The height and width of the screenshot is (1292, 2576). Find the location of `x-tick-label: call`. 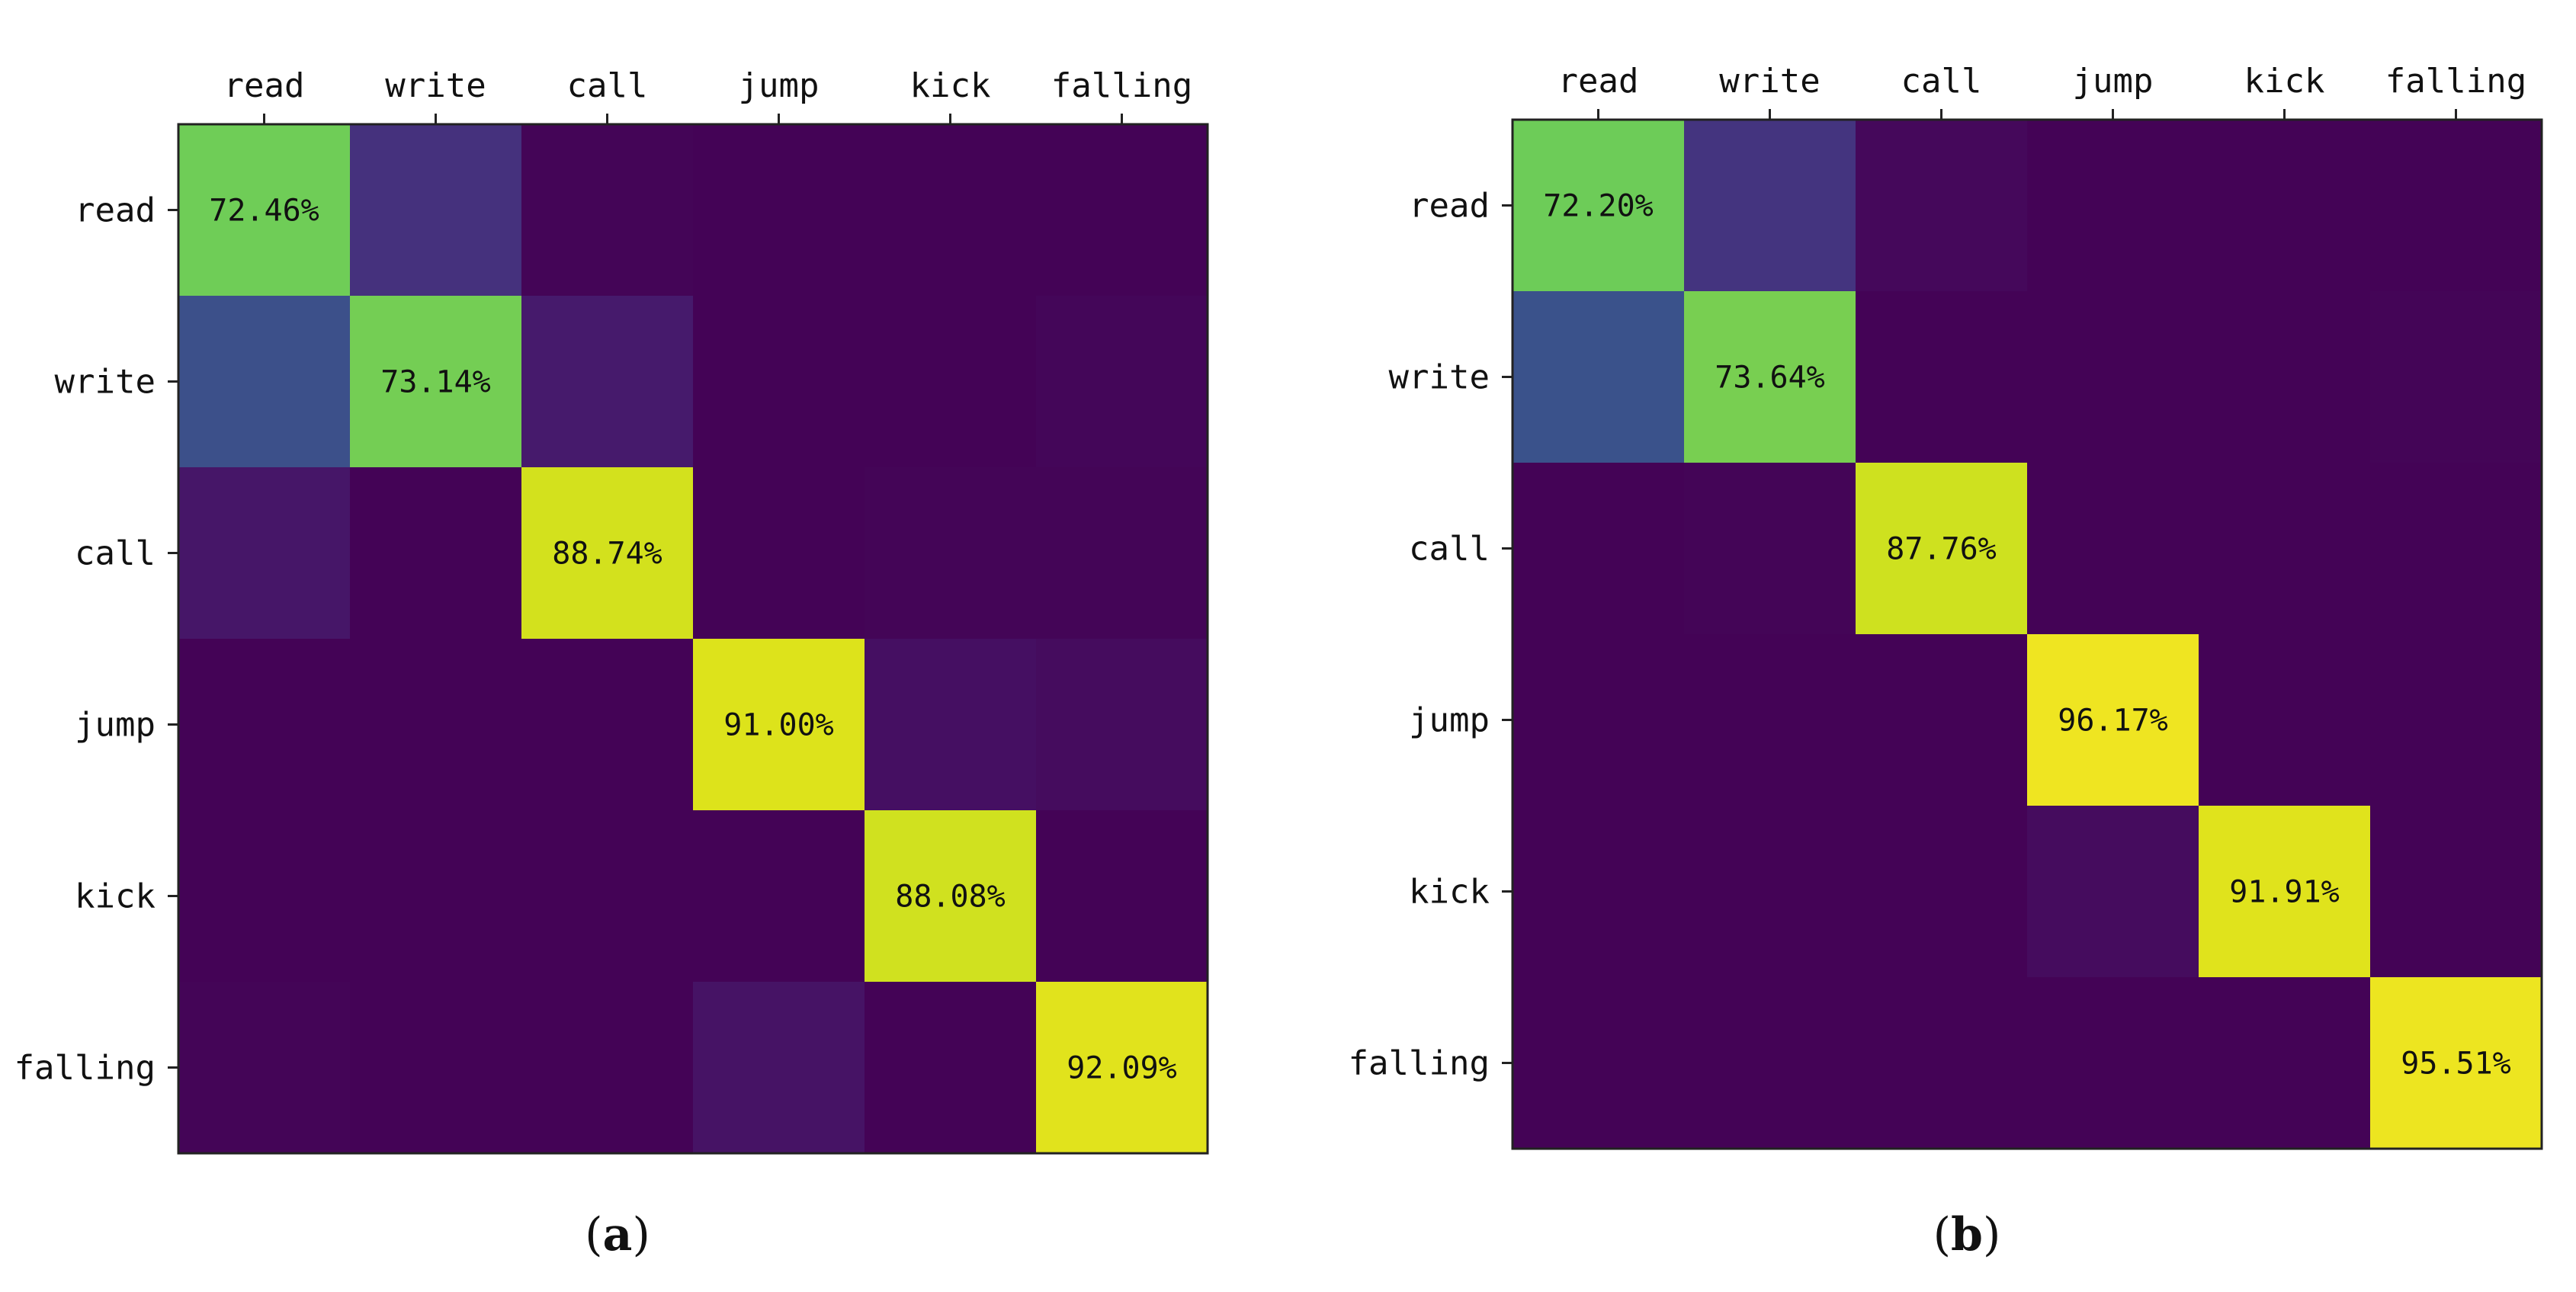

x-tick-label: call is located at coordinates (1941, 81).